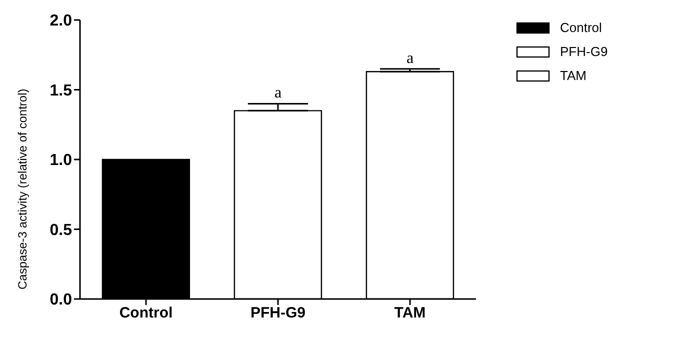 This screenshot has width=685, height=344. Describe the element at coordinates (278, 313) in the screenshot. I see `x-tick-label: PFH-G9` at that location.